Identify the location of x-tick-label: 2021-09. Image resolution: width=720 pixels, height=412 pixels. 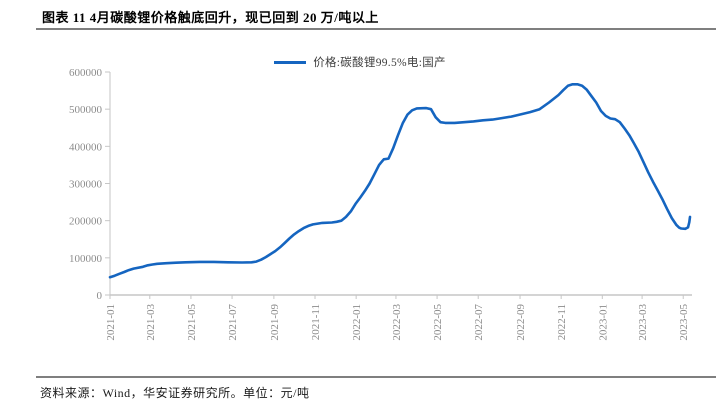
(275, 322).